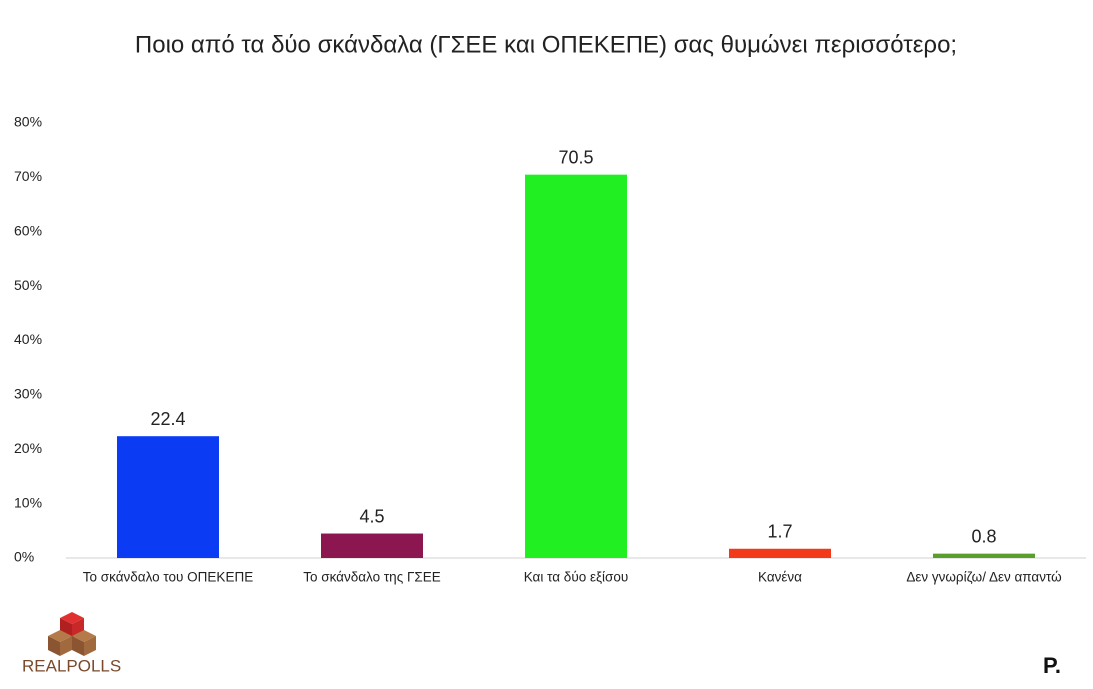 The image size is (1093, 689). I want to click on y-tick-label: 50%, so click(28, 285).